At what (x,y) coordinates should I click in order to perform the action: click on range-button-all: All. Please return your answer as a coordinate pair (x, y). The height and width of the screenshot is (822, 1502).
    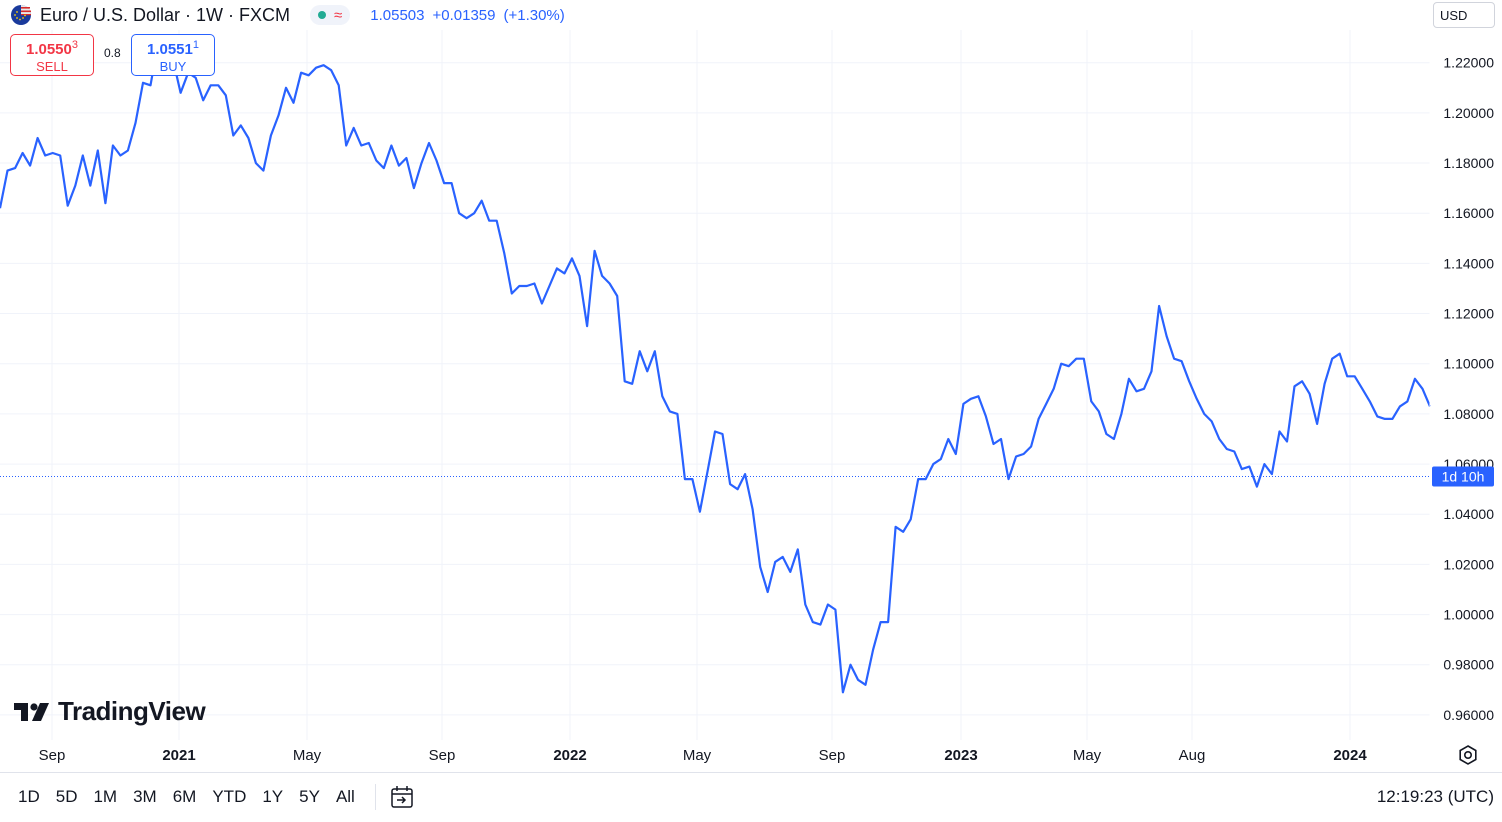
    Looking at the image, I should click on (345, 796).